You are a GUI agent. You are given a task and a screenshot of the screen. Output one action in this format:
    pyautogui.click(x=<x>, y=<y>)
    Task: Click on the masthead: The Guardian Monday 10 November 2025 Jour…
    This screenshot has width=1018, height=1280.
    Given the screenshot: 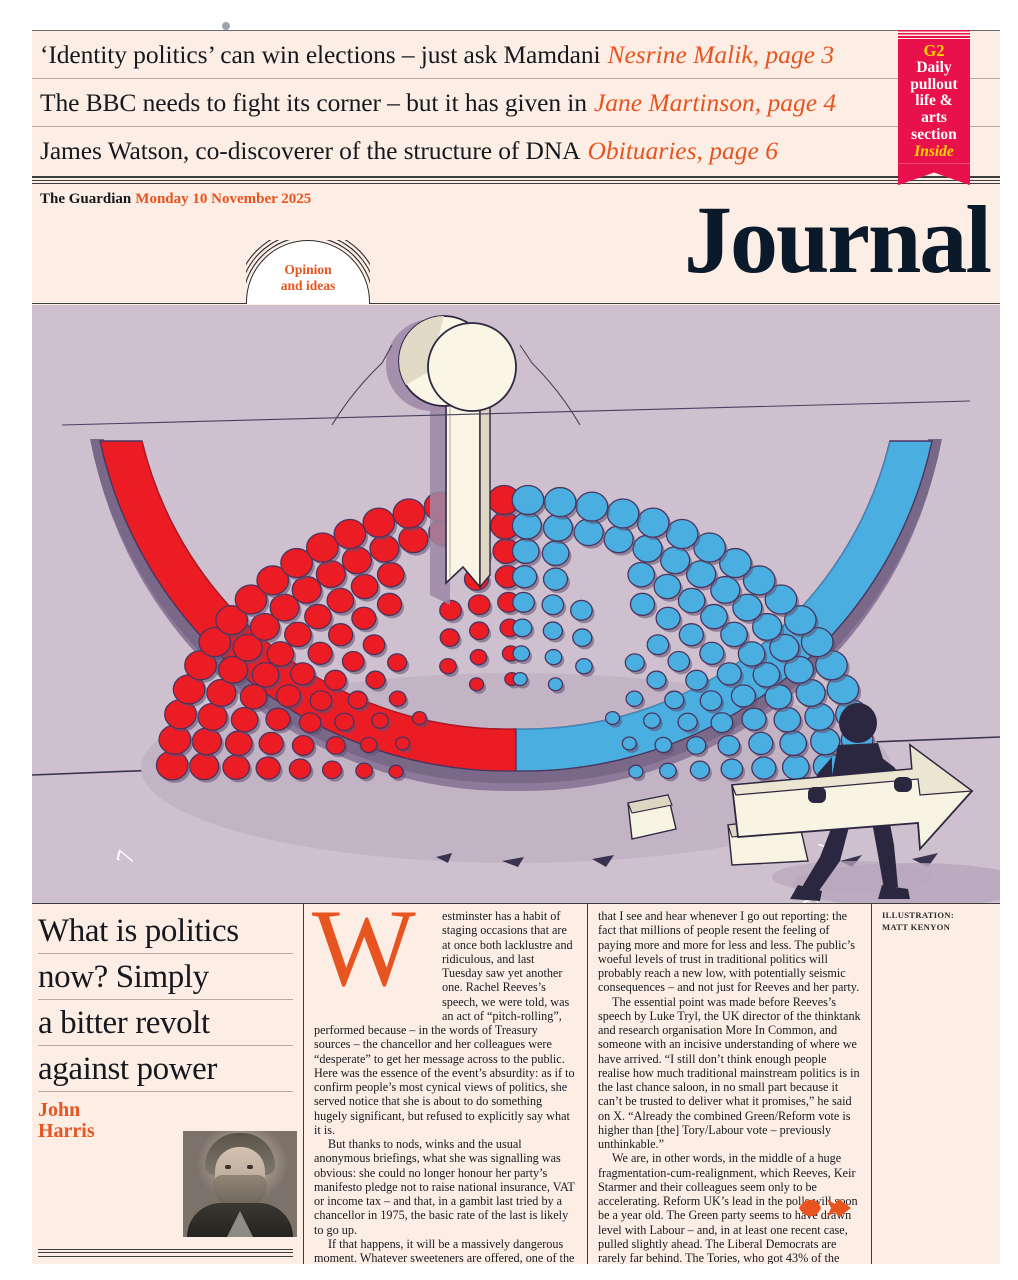 What is the action you would take?
    pyautogui.click(x=516, y=245)
    